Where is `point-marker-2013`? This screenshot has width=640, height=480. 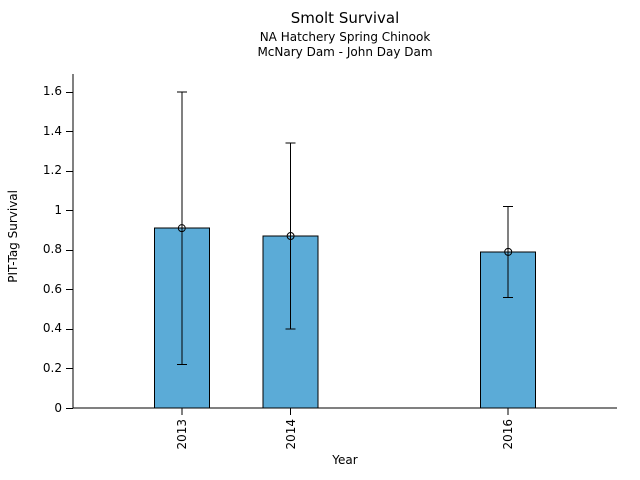 point-marker-2013 is located at coordinates (181, 228).